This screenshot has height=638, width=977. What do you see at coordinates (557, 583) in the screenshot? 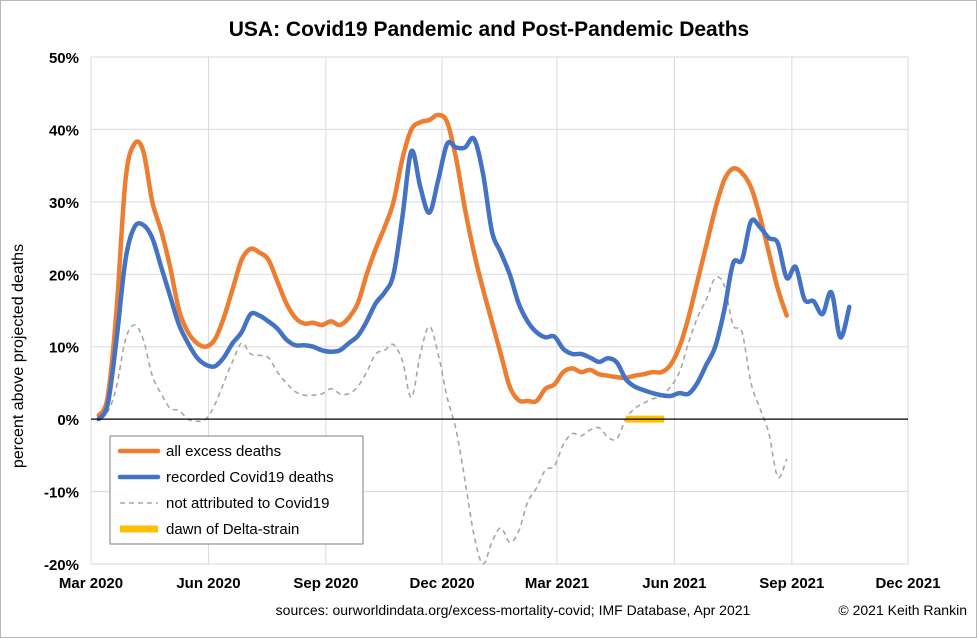
I see `x-tick-label: Mar 2021` at bounding box center [557, 583].